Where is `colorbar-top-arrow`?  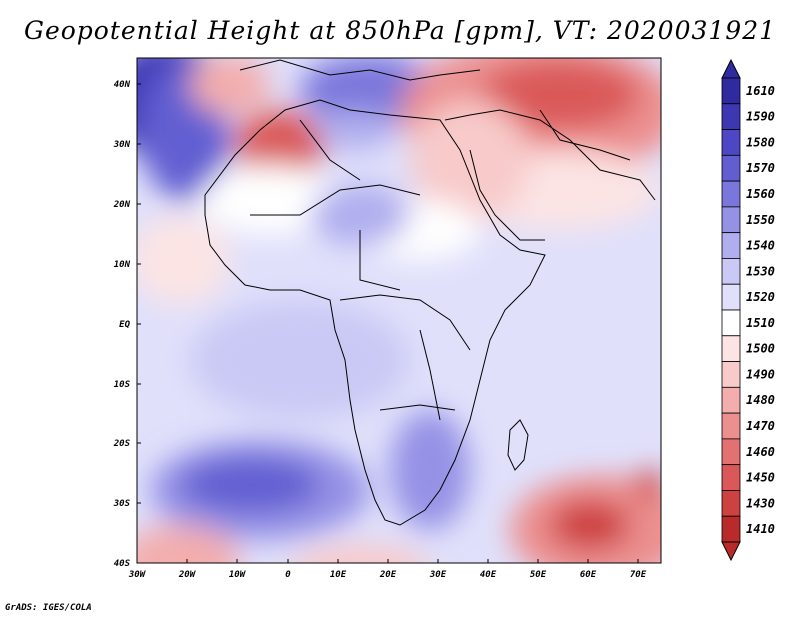
colorbar-top-arrow is located at coordinates (731, 68).